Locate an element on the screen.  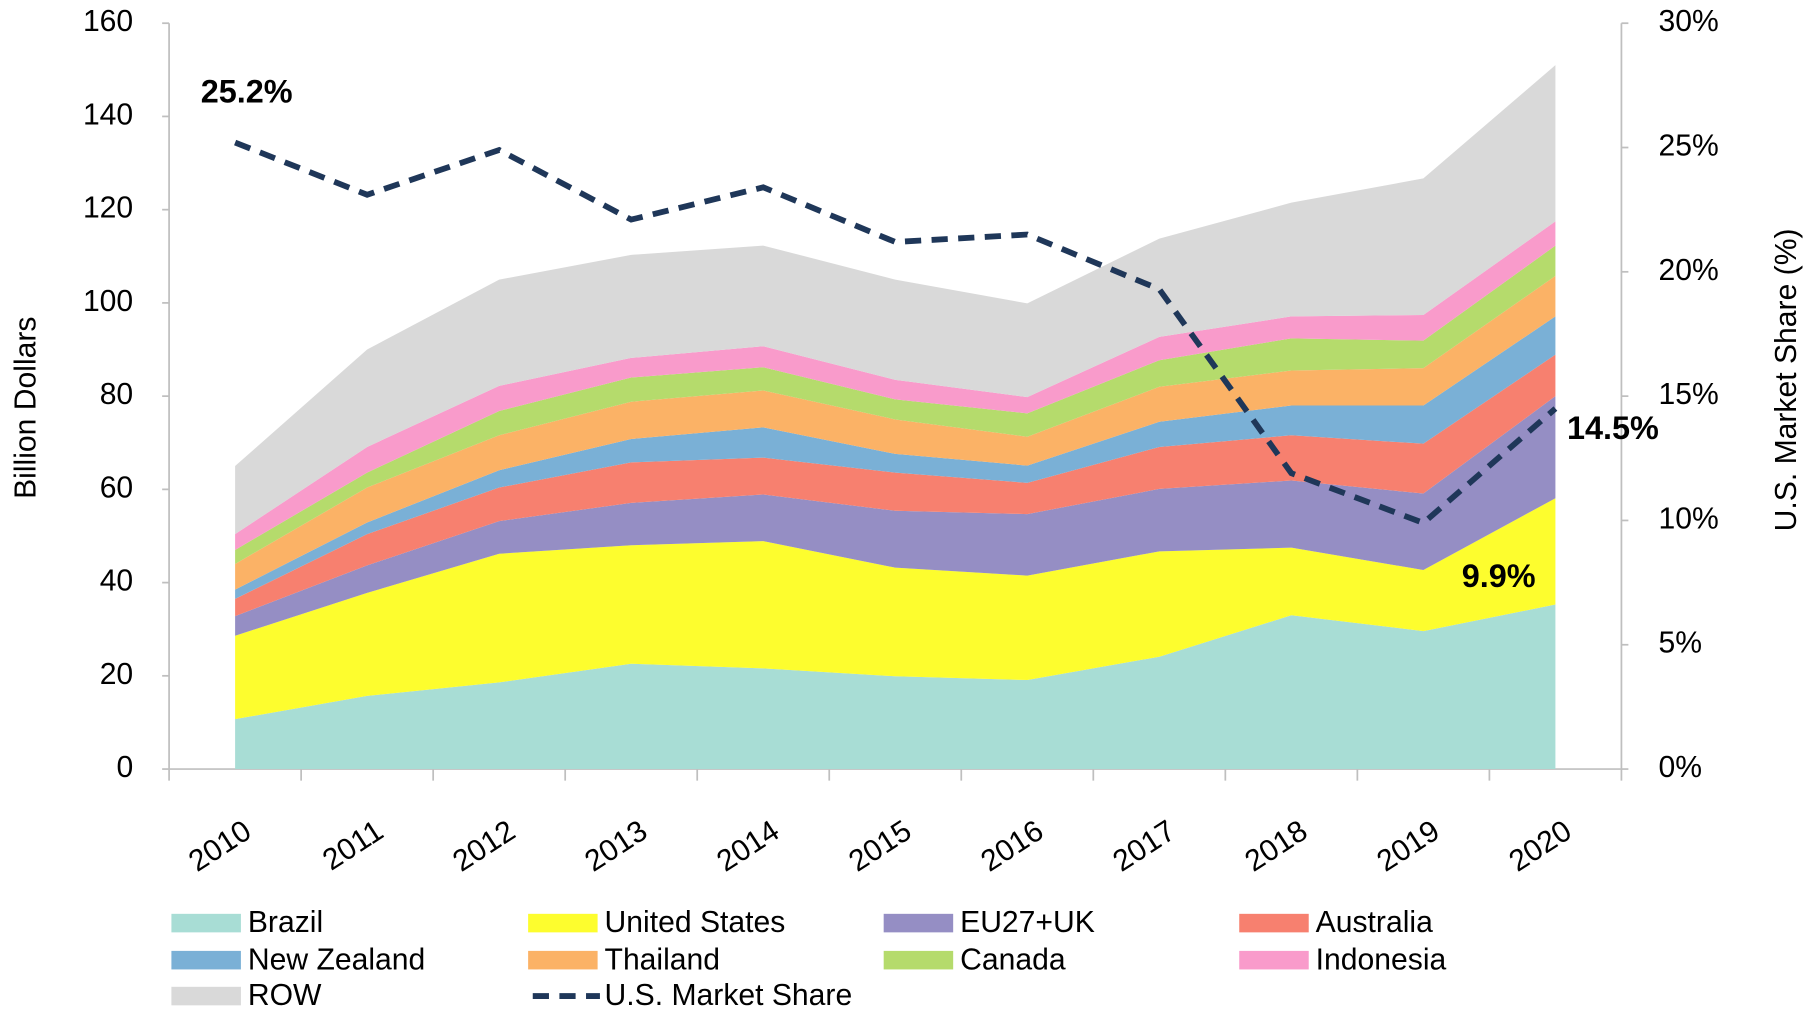
x-tick-label: 2020 is located at coordinates (1540, 846).